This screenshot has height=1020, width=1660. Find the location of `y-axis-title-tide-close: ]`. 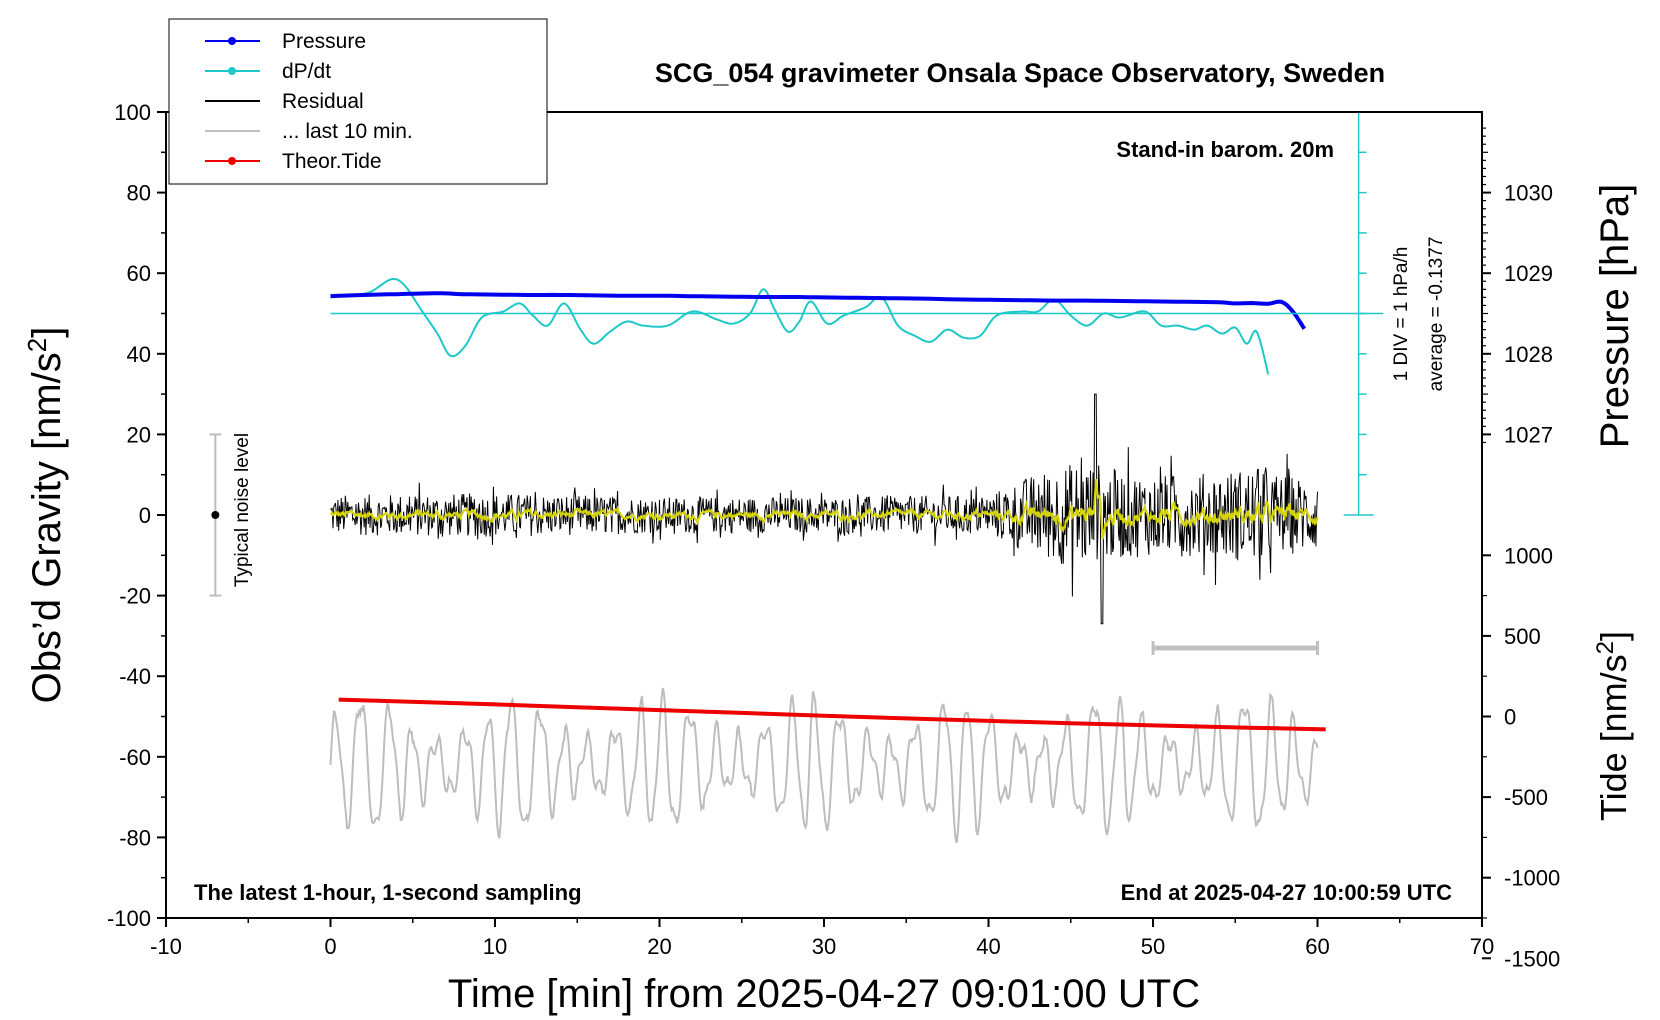

y-axis-title-tide-close: ] is located at coordinates (1613, 636).